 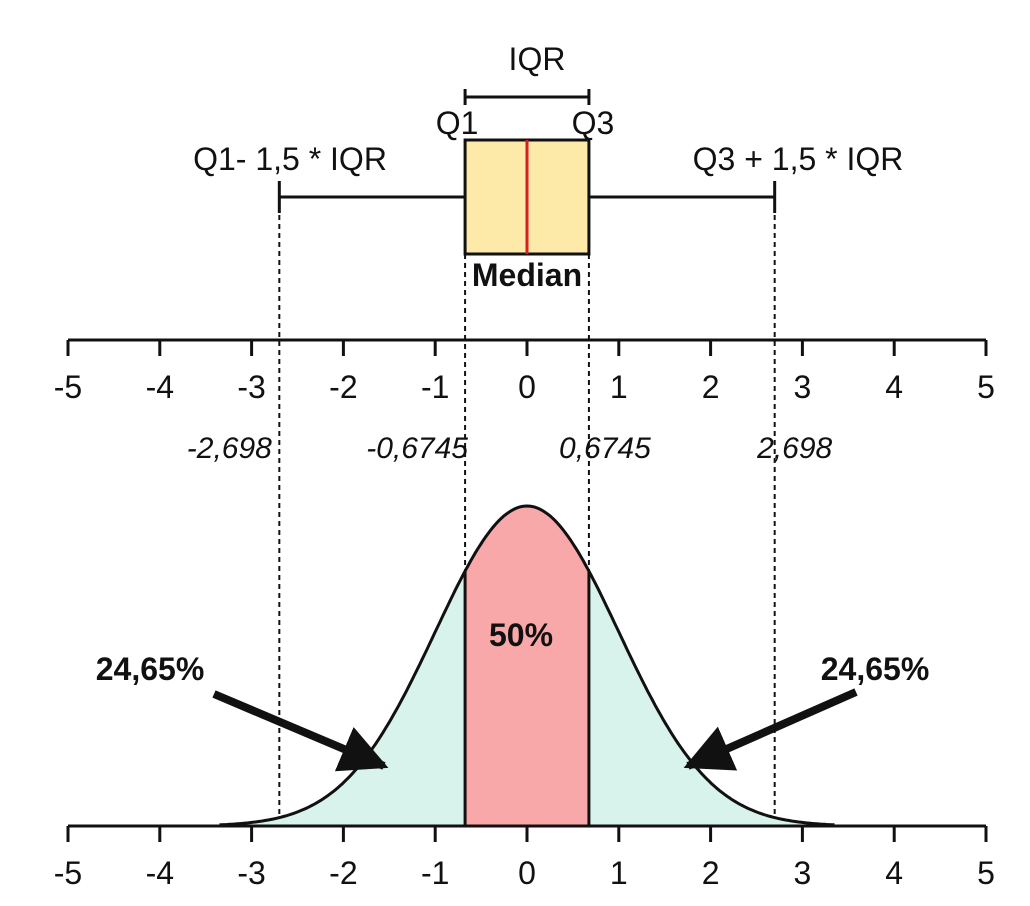 I want to click on bottom-tick-label: -3, so click(x=251, y=873).